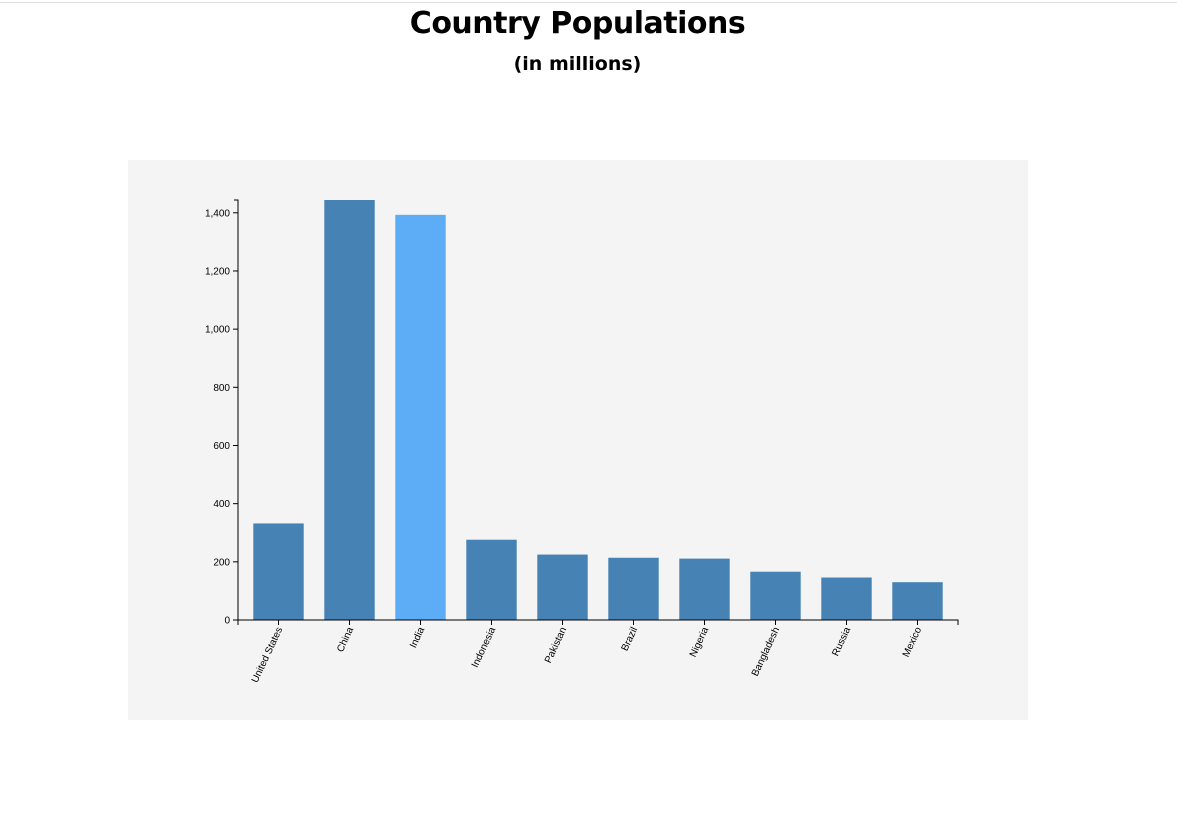 The height and width of the screenshot is (837, 1177). What do you see at coordinates (484, 647) in the screenshot?
I see `x-tick-label: Indonesia` at bounding box center [484, 647].